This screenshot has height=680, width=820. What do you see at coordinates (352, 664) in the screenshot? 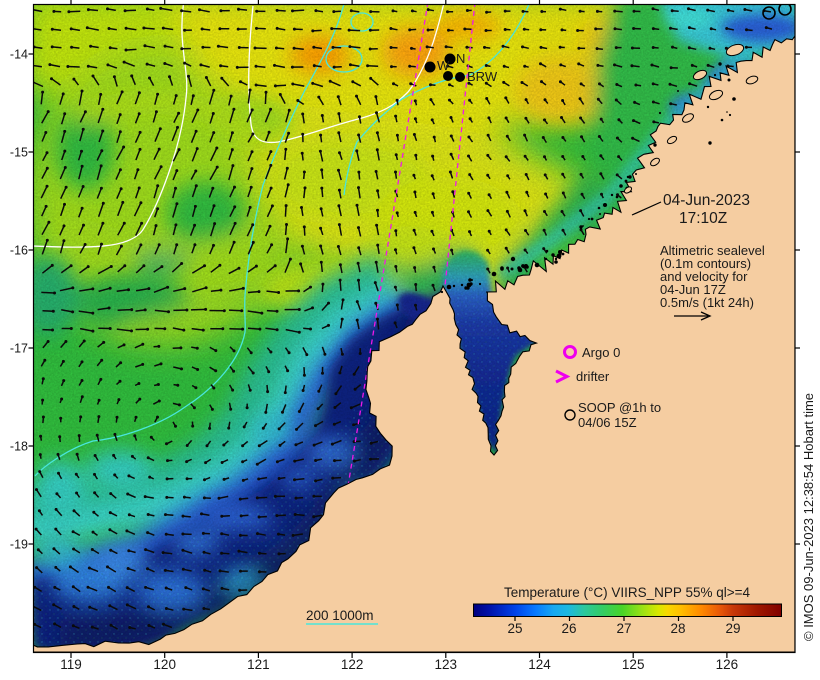
I see `svg-text: 122` at bounding box center [352, 664].